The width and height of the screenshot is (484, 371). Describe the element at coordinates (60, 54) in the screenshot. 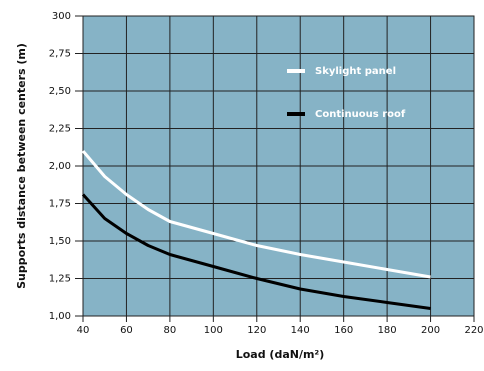

I see `y-tick-label: 2,75` at that location.